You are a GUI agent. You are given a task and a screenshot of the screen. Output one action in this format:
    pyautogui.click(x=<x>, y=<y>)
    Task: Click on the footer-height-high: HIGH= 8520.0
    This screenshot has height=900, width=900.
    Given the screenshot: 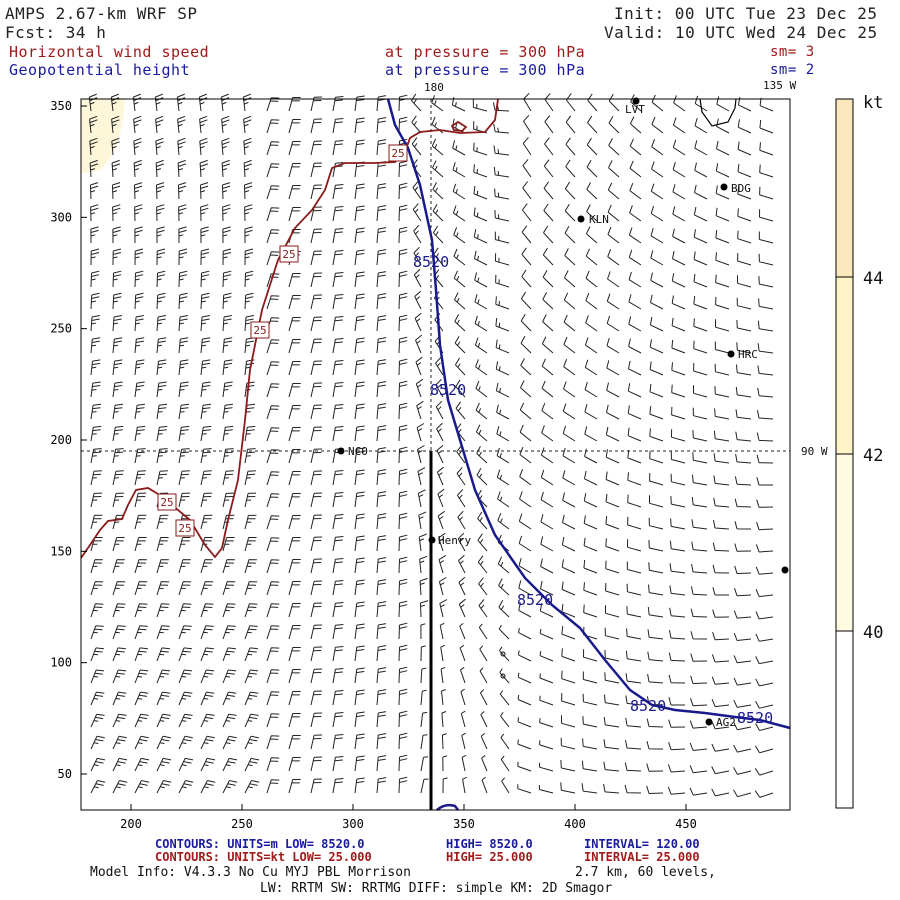 What is the action you would take?
    pyautogui.click(x=489, y=844)
    